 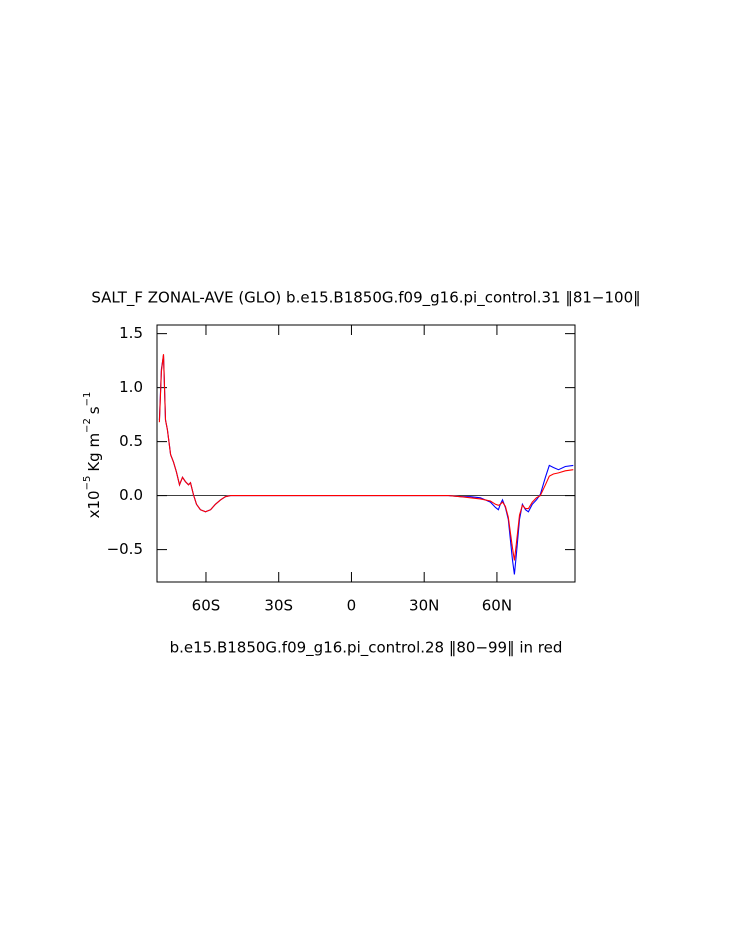 I want to click on y-label-part: Kg m, so click(x=94, y=452).